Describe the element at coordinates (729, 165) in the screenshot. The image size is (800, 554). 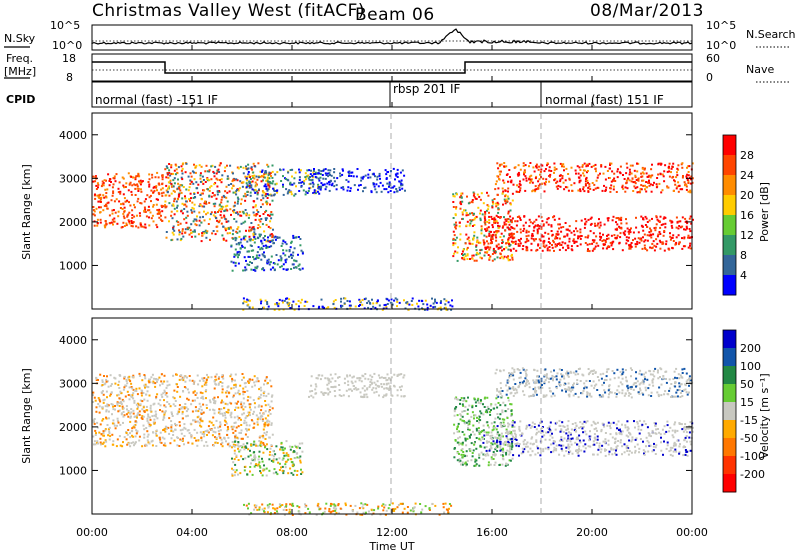
I see `colorbar-segment` at that location.